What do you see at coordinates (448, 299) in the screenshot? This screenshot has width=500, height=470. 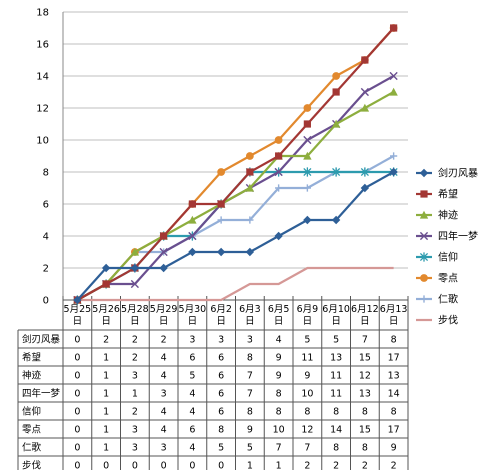 I see `legend-label: 仁歌` at bounding box center [448, 299].